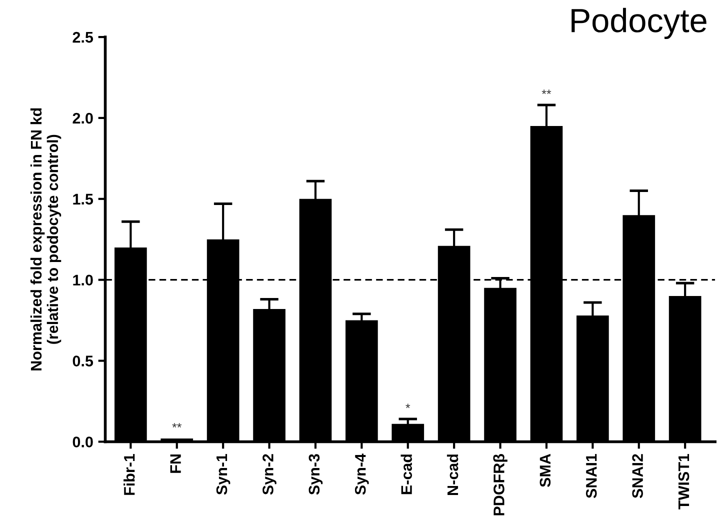 Image resolution: width=726 pixels, height=529 pixels. What do you see at coordinates (545, 471) in the screenshot?
I see `x-tick-label: SMA` at bounding box center [545, 471].